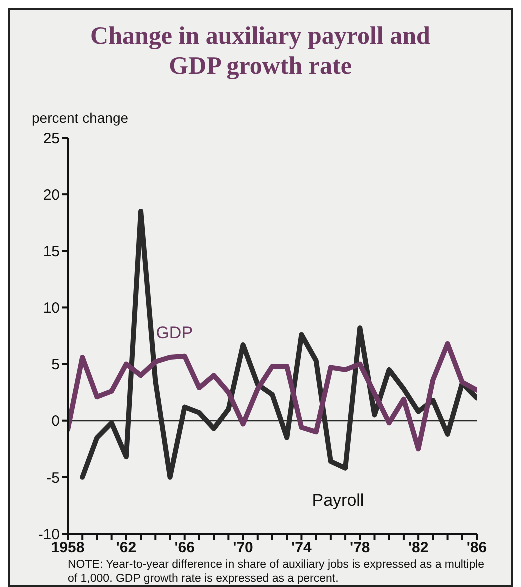 Image resolution: width=521 pixels, height=587 pixels. Describe the element at coordinates (51, 251) in the screenshot. I see `y-tick-label: 15` at that location.